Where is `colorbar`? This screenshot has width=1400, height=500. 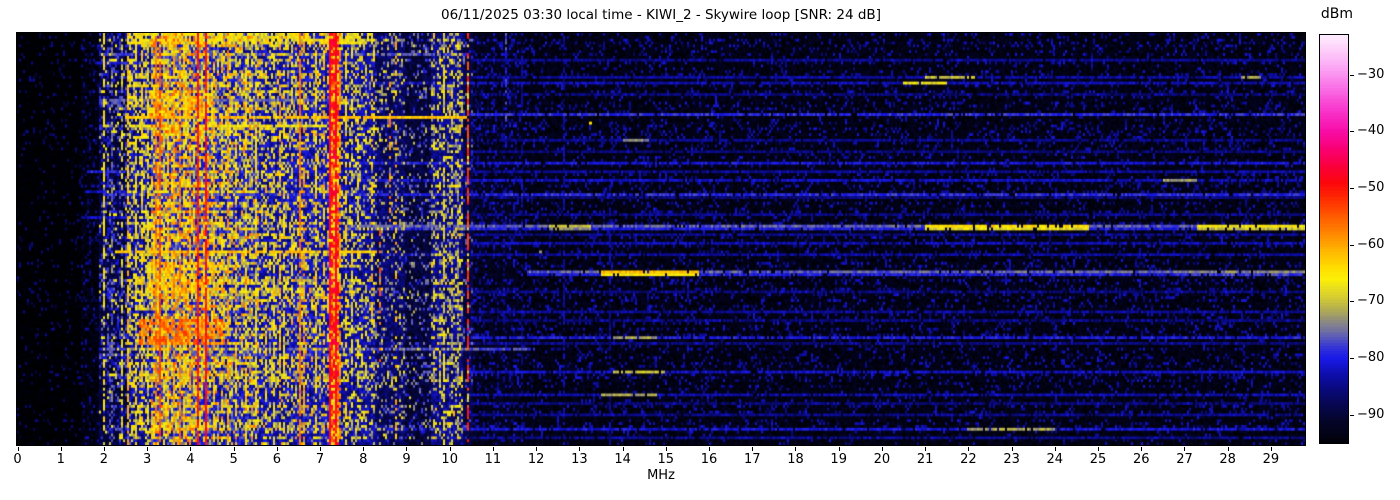
colorbar is located at coordinates (1334, 239).